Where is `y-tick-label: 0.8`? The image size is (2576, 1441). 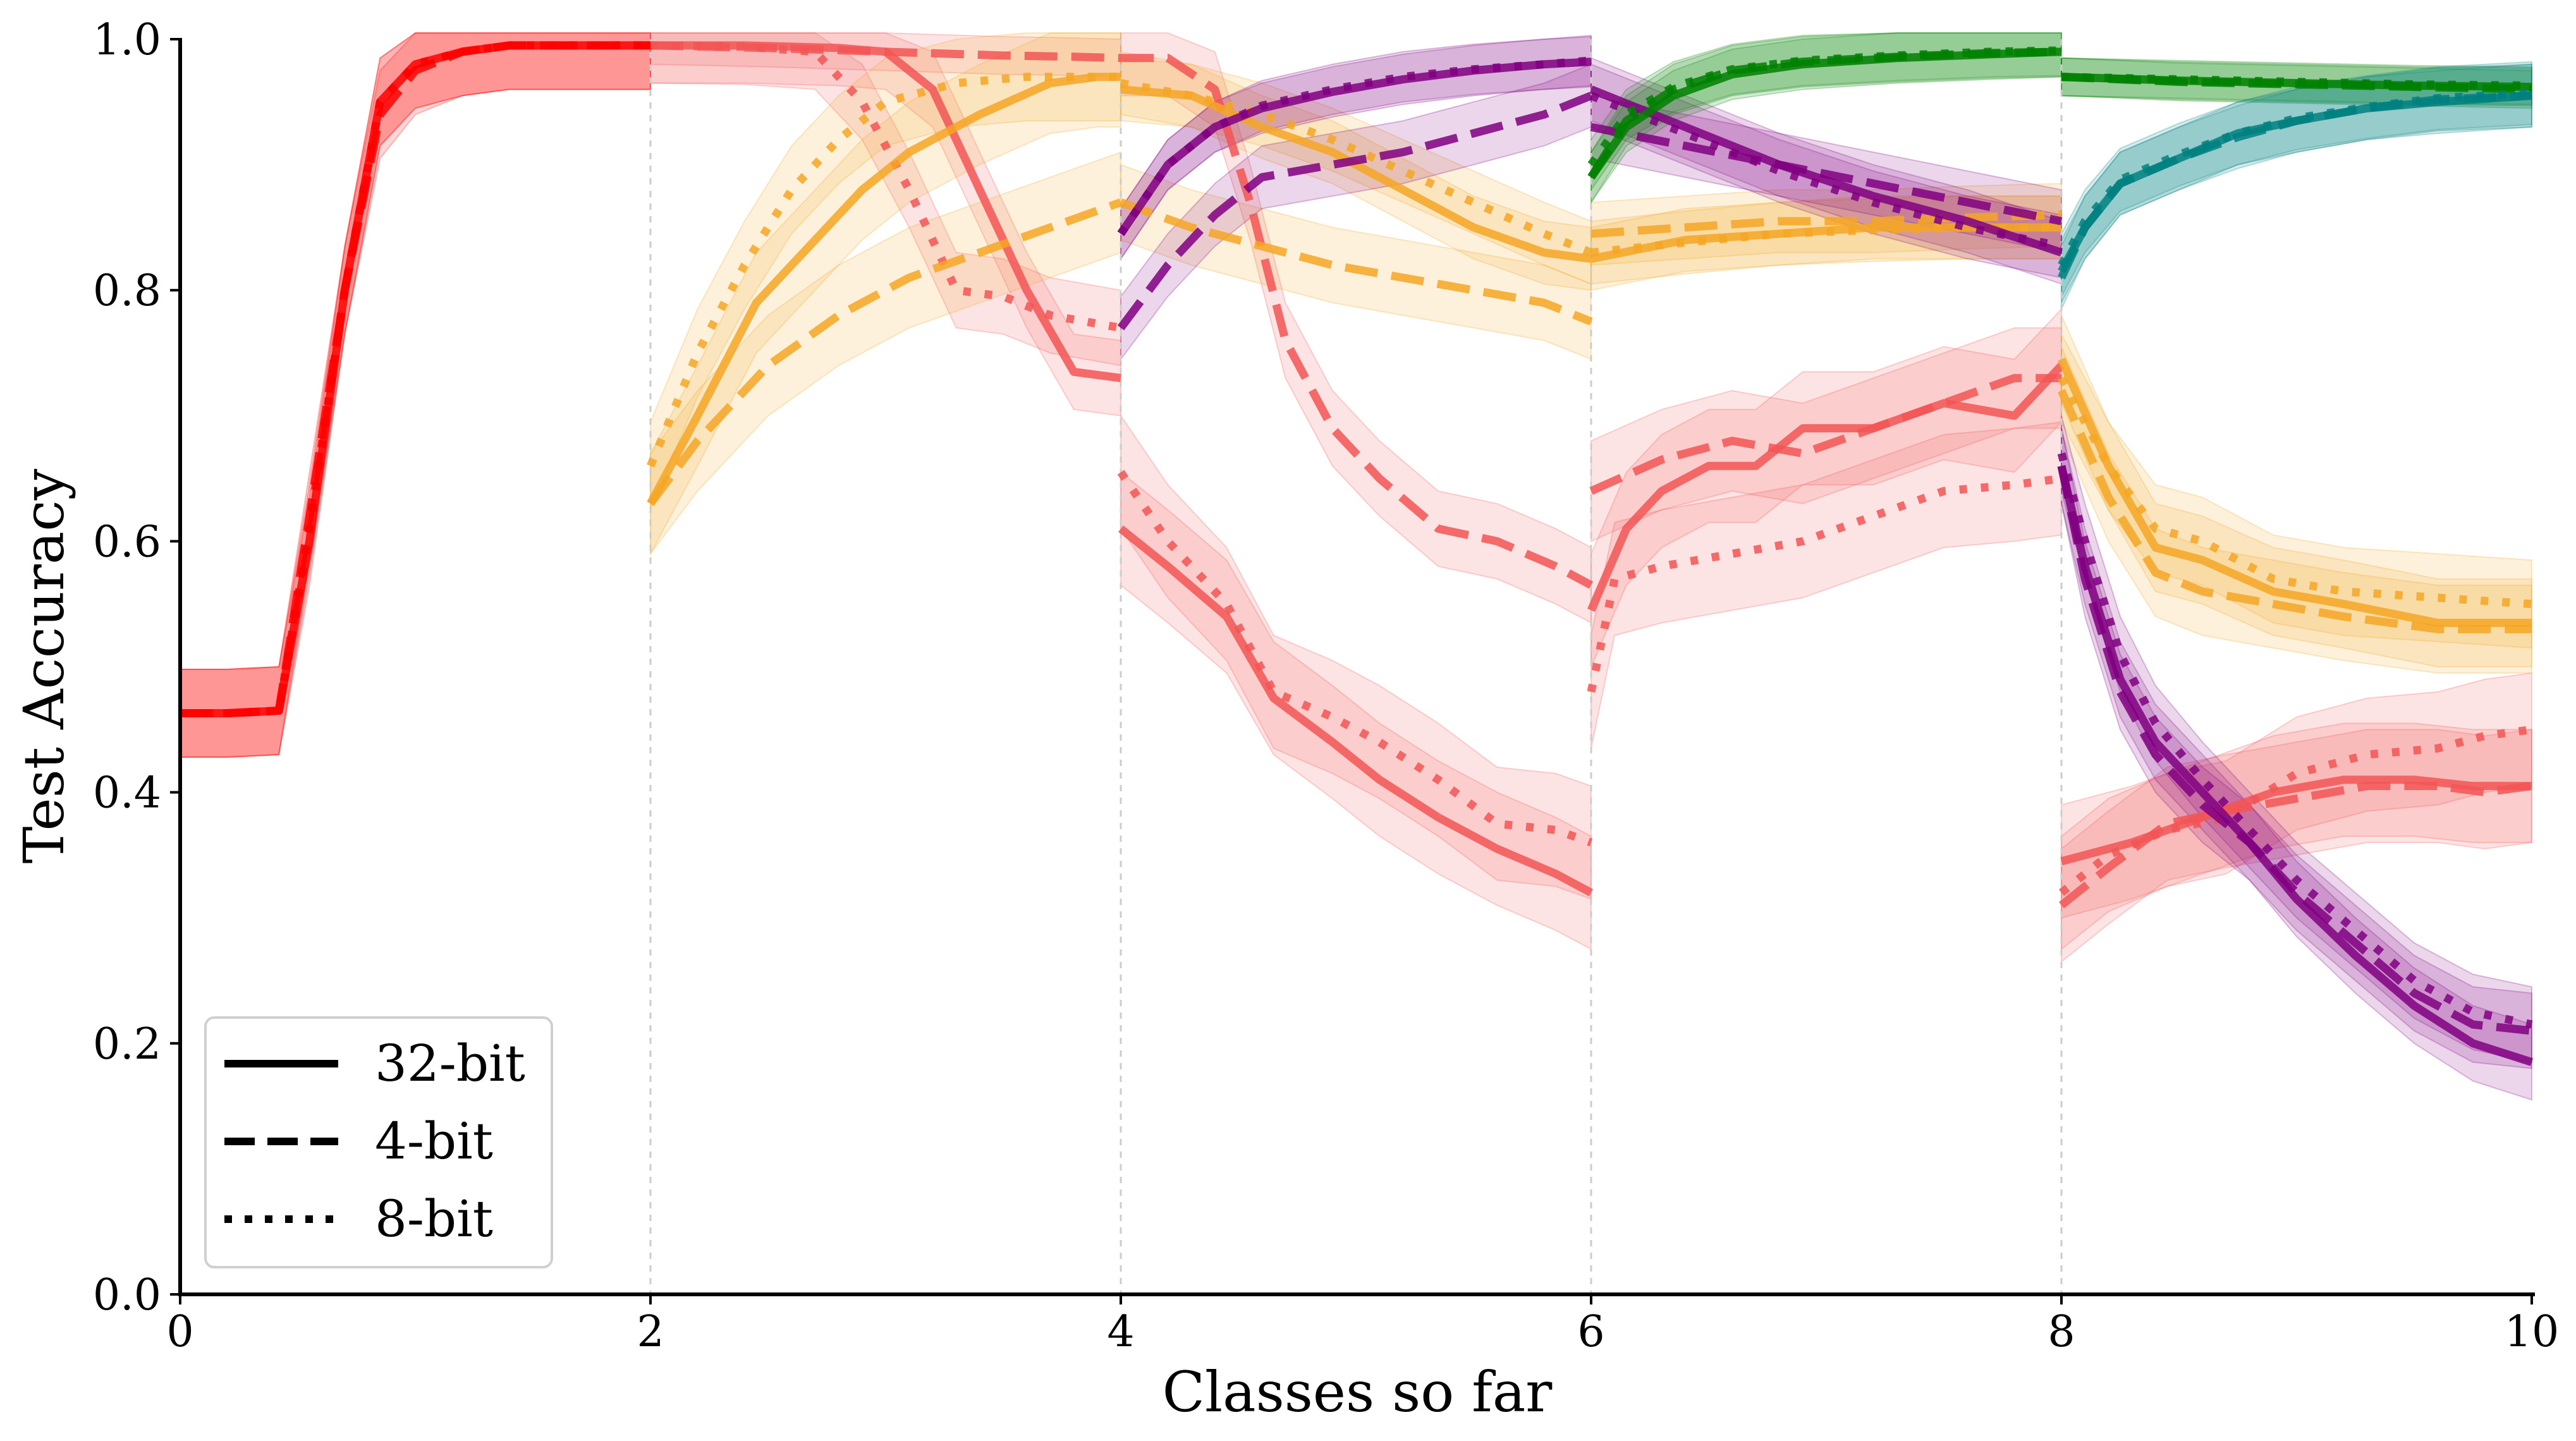
y-tick-label: 0.8 is located at coordinates (127, 291).